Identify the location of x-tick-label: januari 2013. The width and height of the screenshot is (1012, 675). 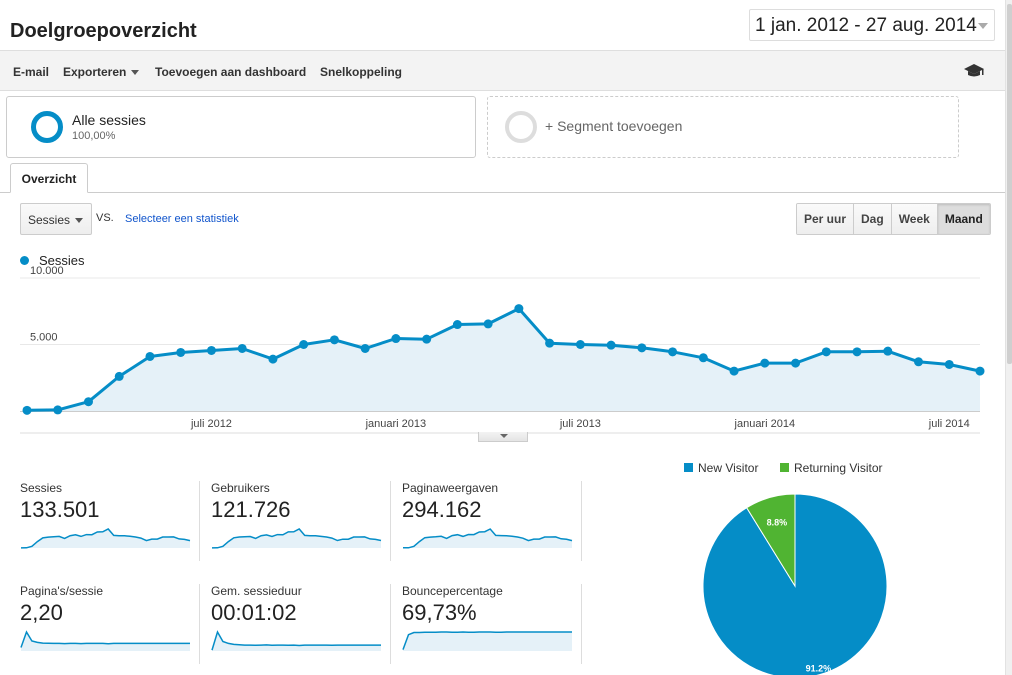
(396, 424).